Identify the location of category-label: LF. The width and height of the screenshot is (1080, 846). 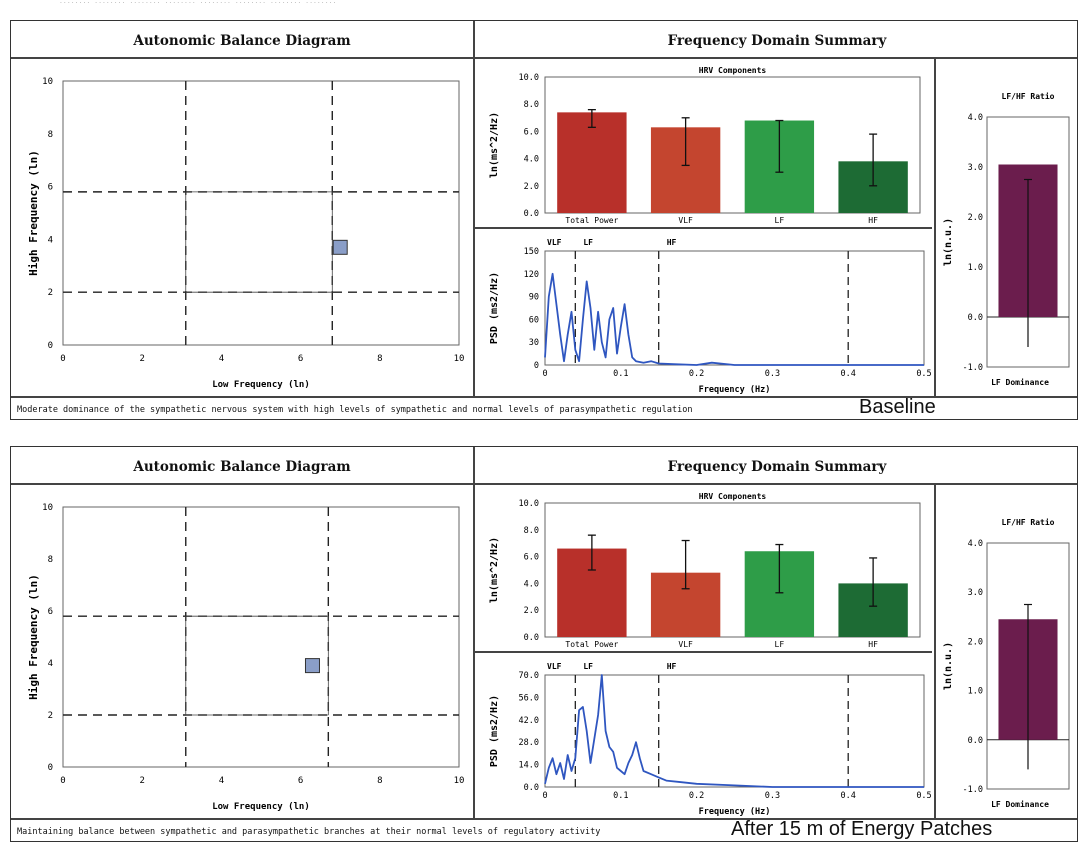
(780, 644).